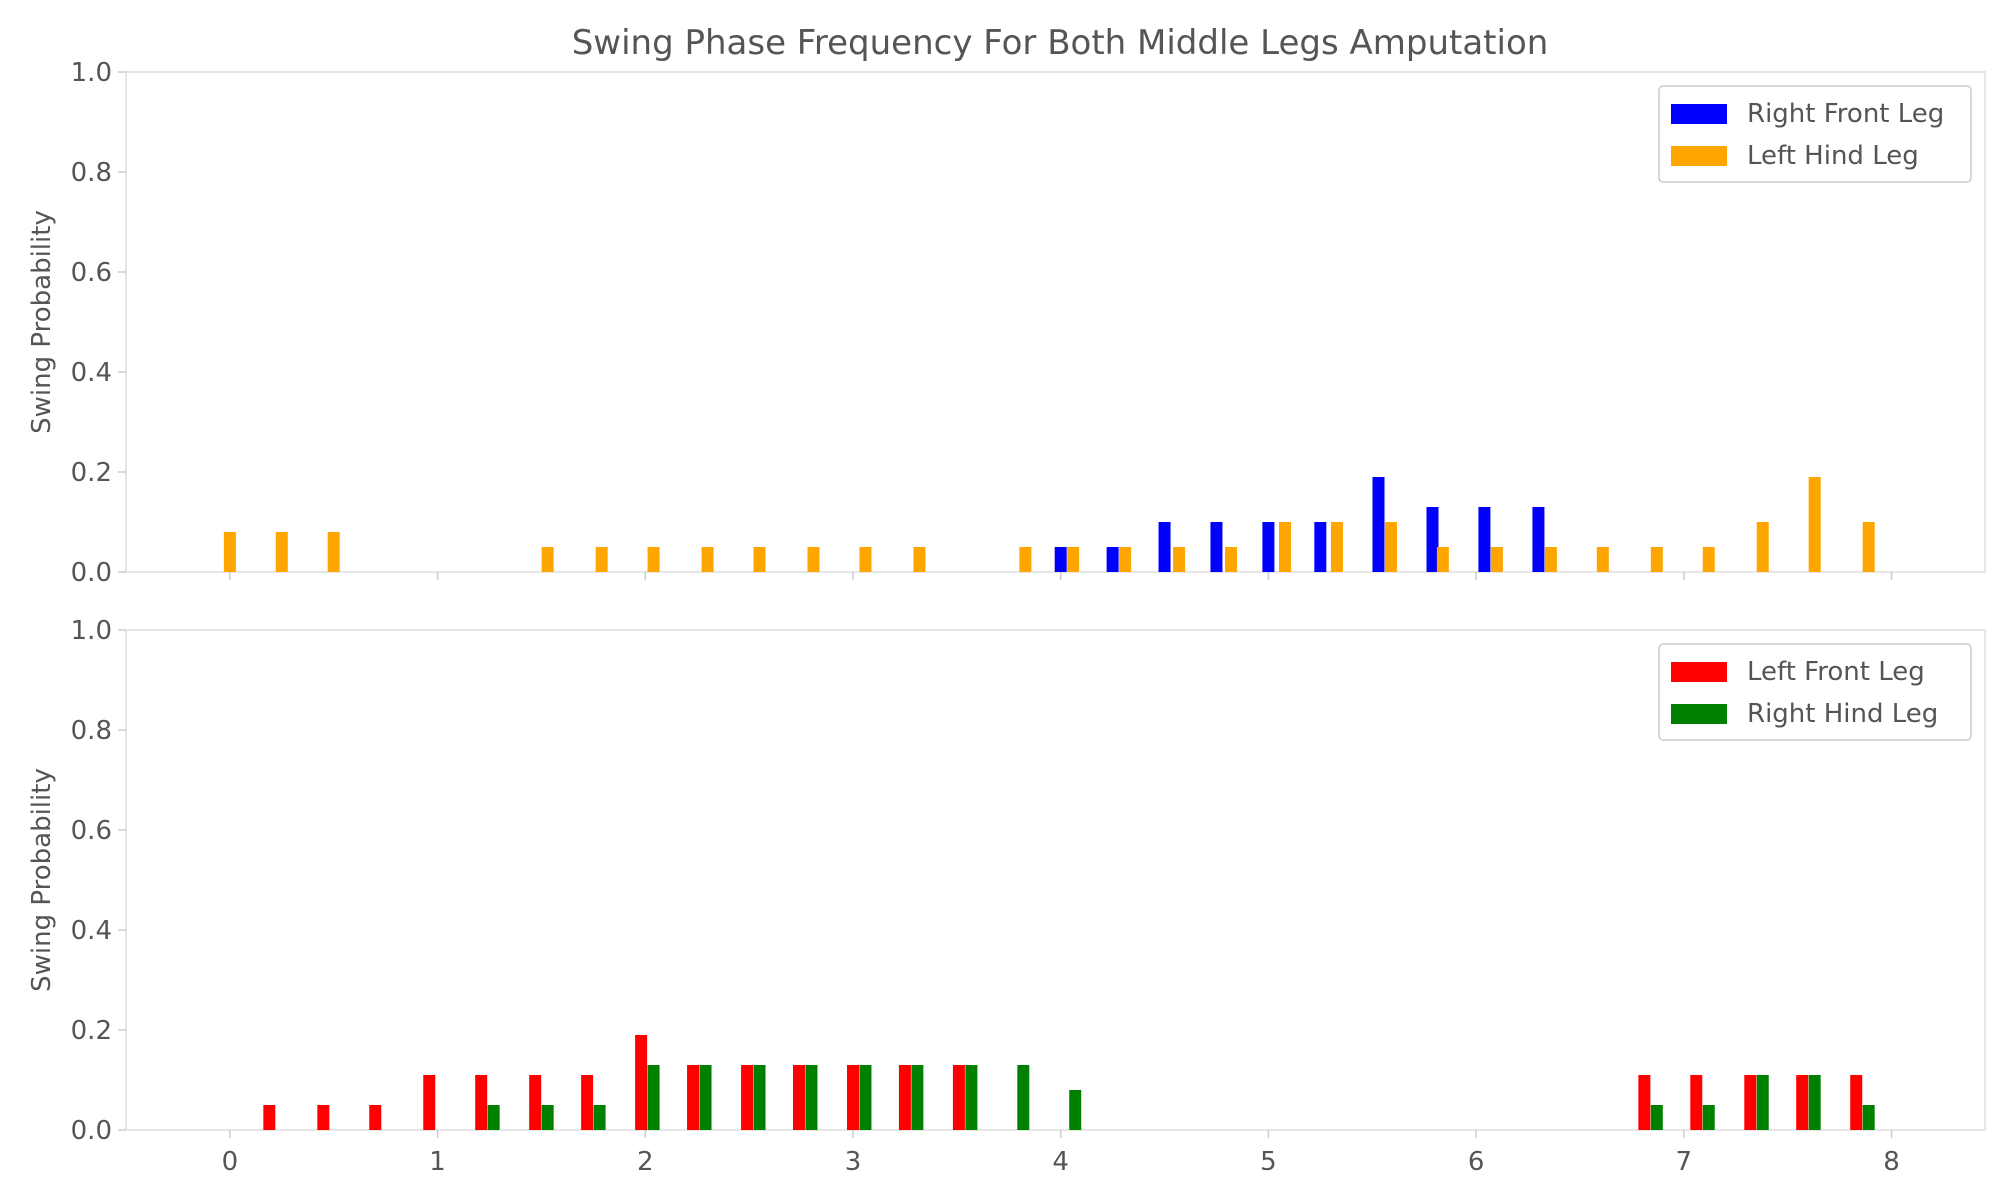 The height and width of the screenshot is (1204, 2000). I want to click on x-tick-label: 0, so click(230, 1162).